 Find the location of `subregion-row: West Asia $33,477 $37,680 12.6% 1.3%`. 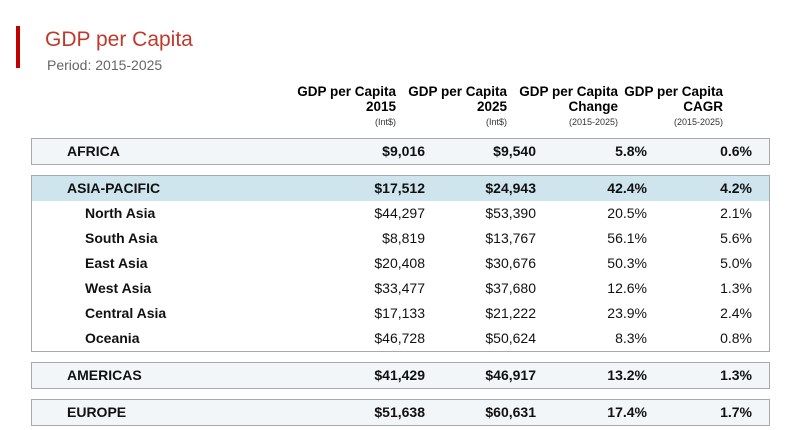

subregion-row: West Asia $33,477 $37,680 12.6% 1.3% is located at coordinates (400, 288).